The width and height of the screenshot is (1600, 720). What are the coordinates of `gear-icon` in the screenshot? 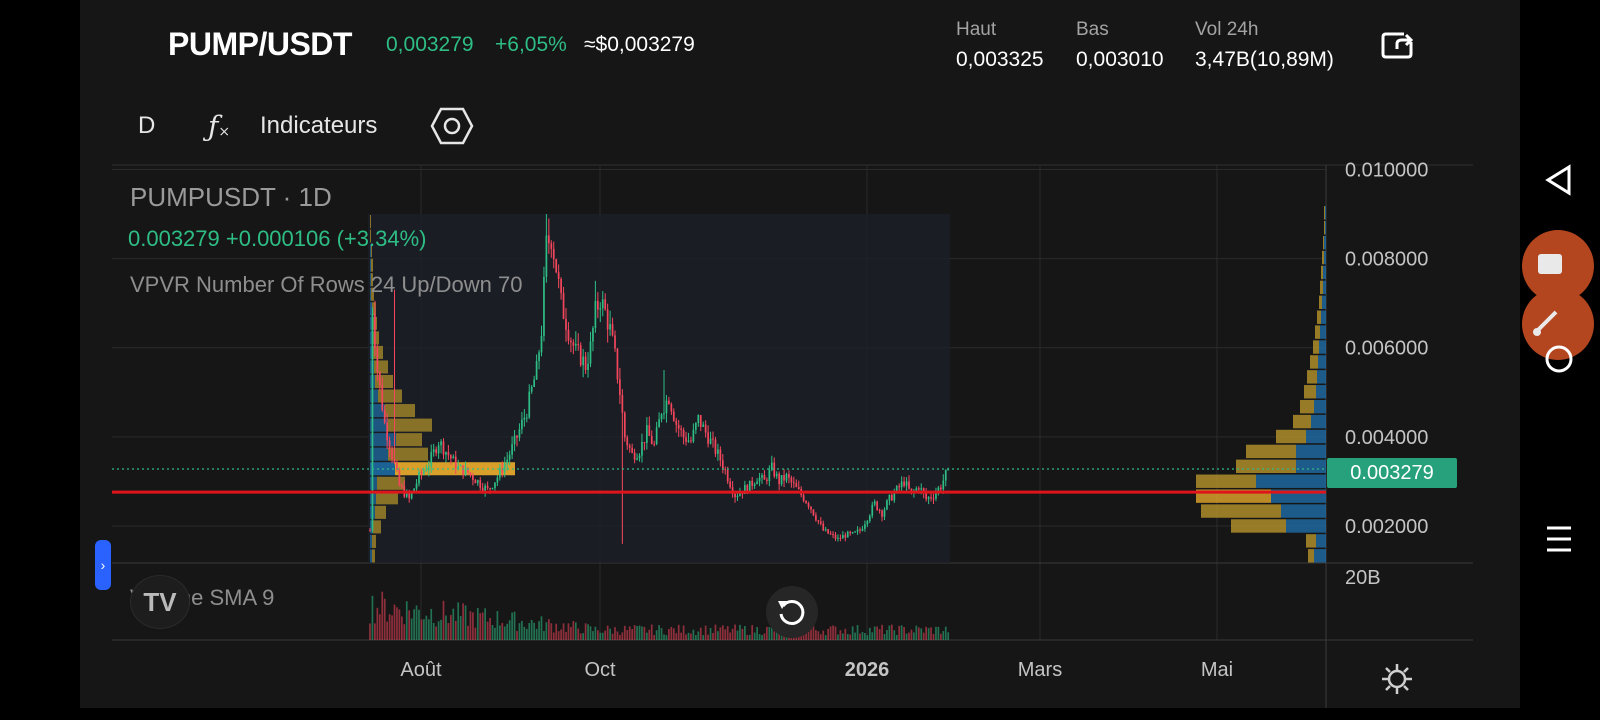 It's located at (1397, 679).